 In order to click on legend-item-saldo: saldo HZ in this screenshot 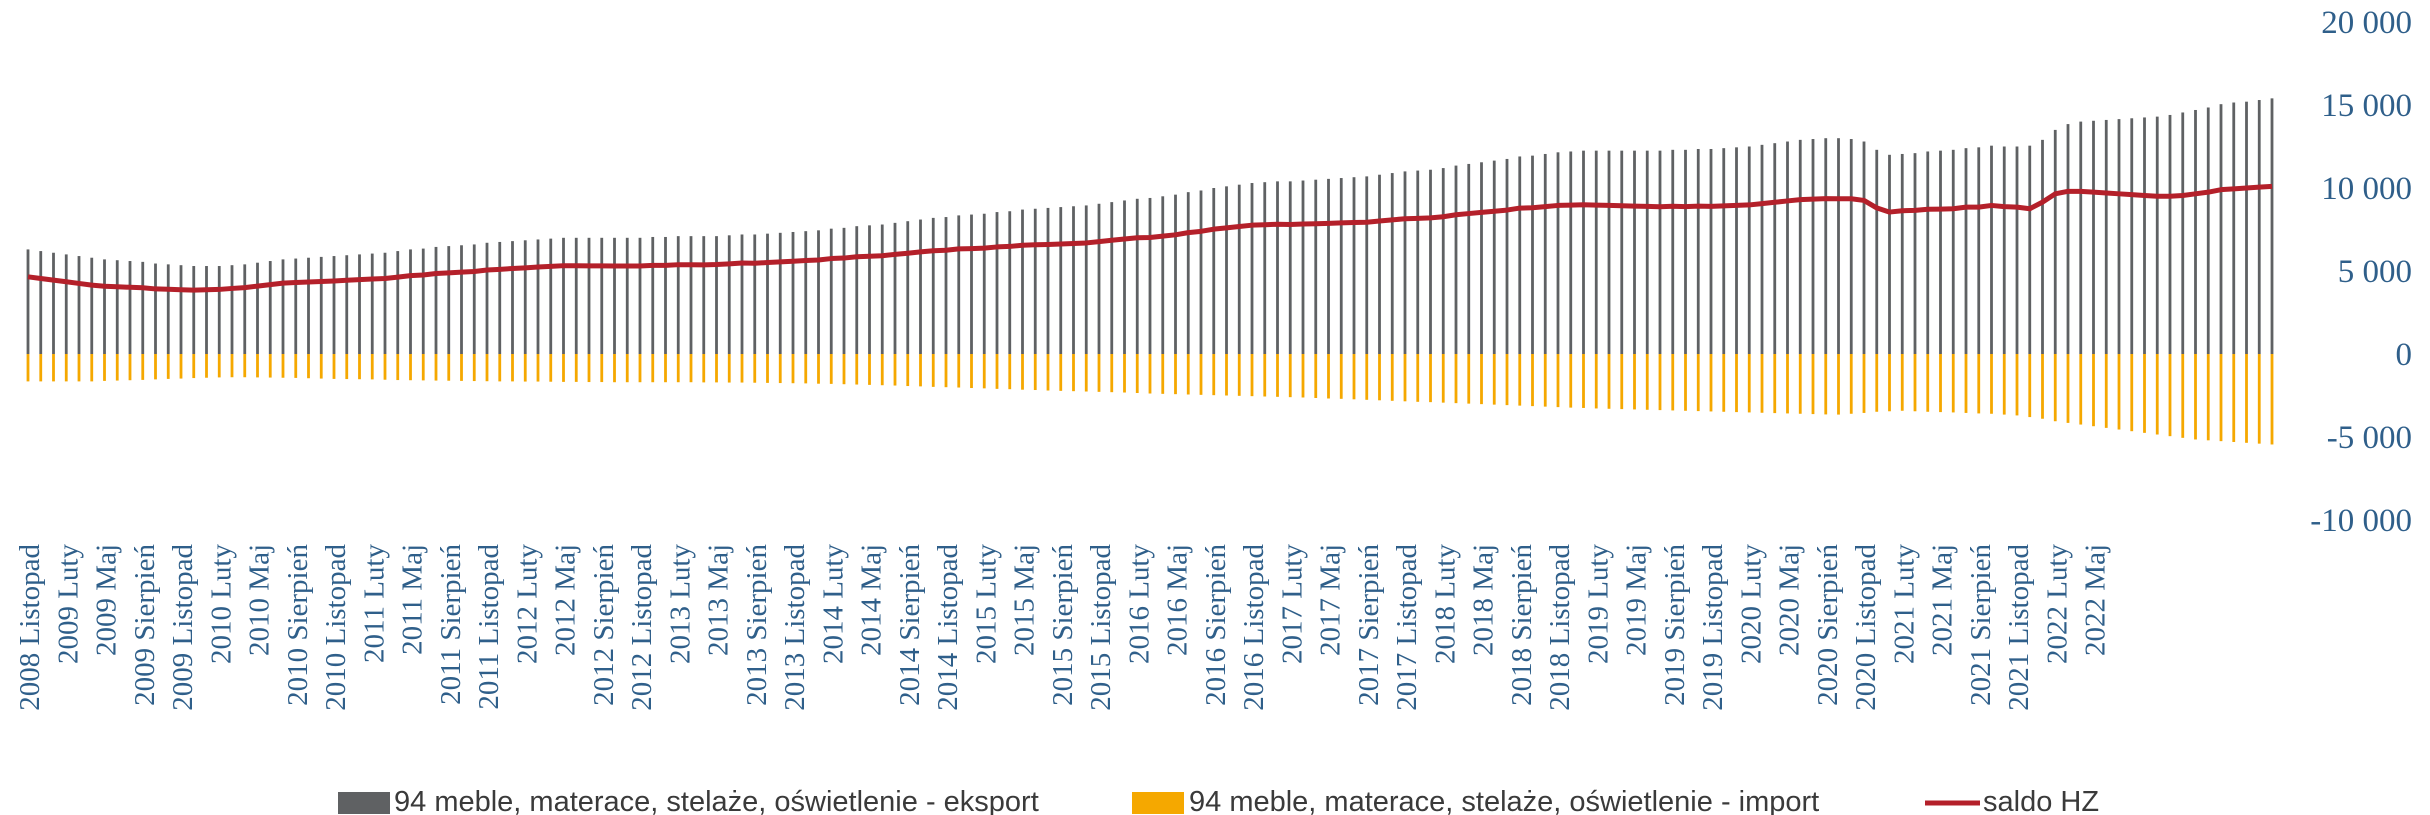, I will do `click(2012, 800)`.